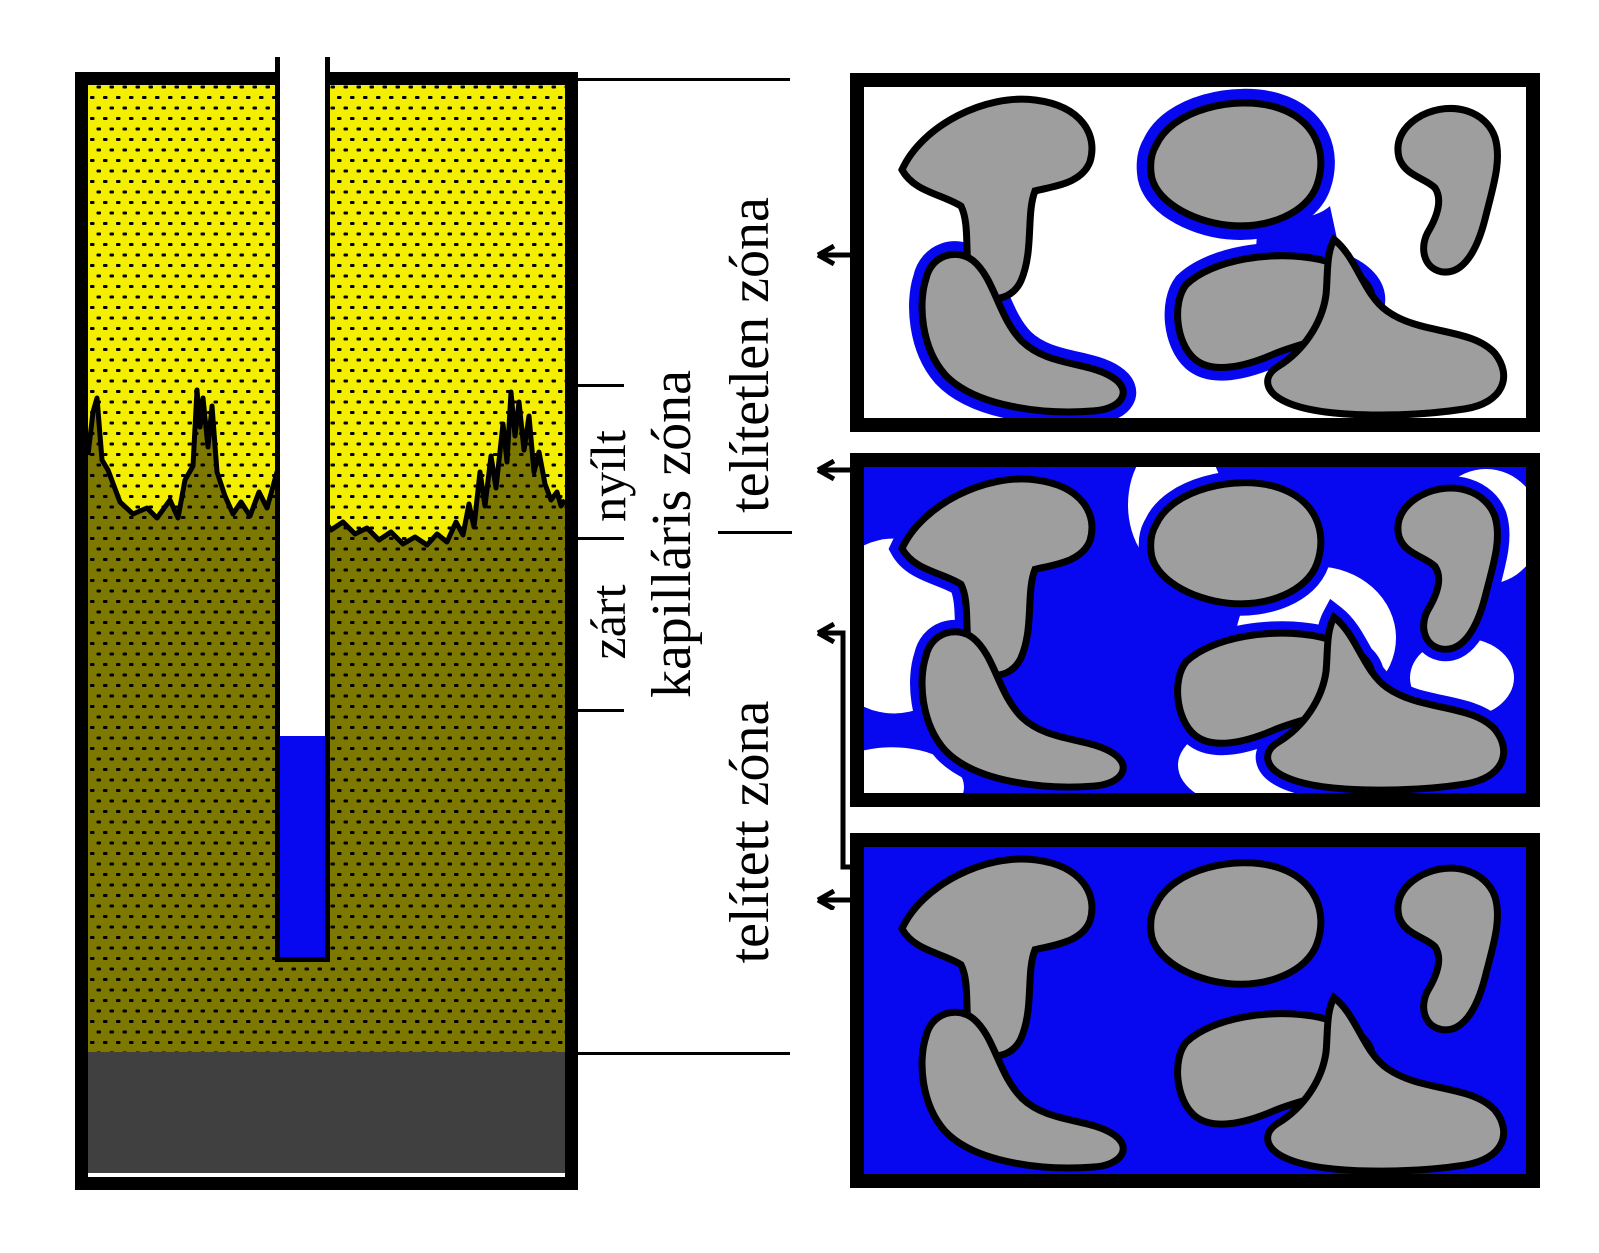  Describe the element at coordinates (684, 1053) in the screenshot. I see `aquitard-top-line` at that location.